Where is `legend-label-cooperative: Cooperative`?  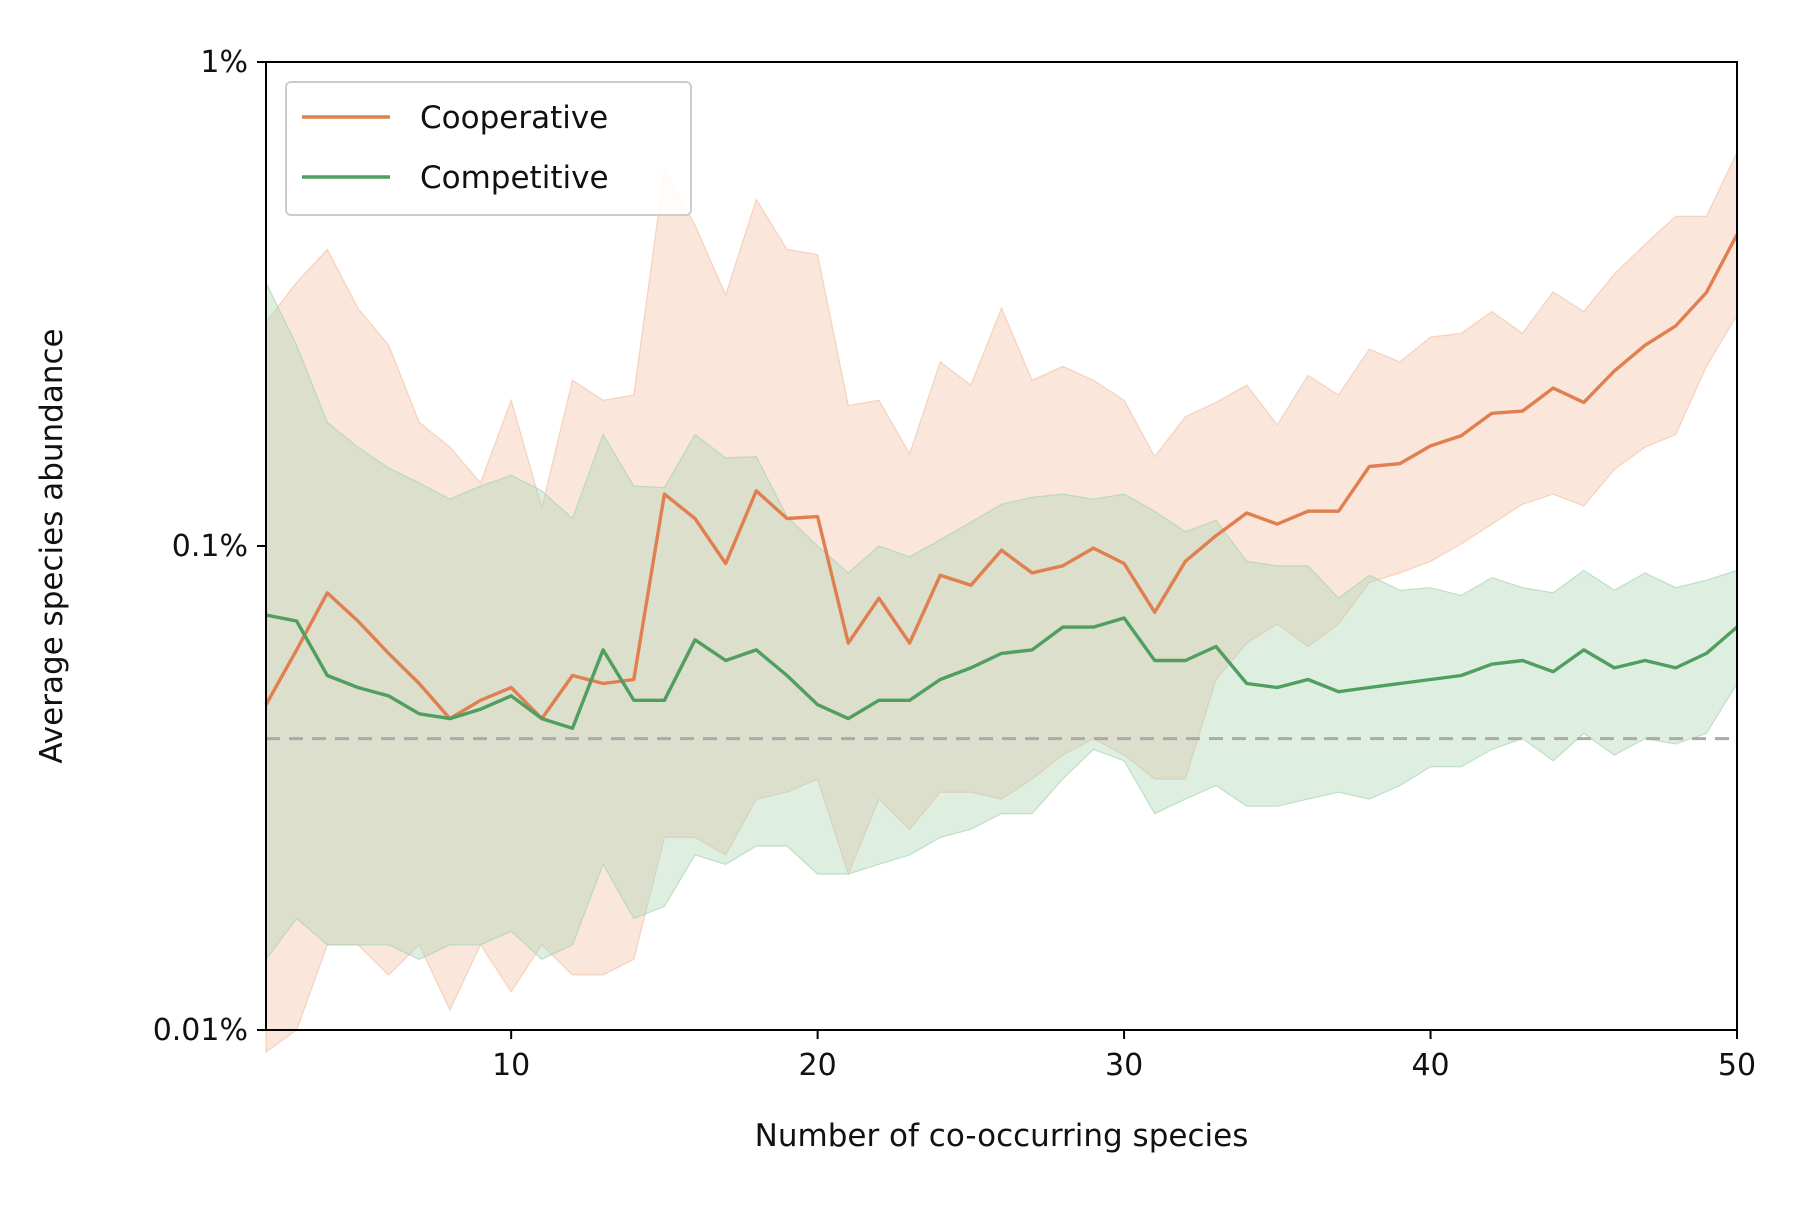 legend-label-cooperative: Cooperative is located at coordinates (514, 118).